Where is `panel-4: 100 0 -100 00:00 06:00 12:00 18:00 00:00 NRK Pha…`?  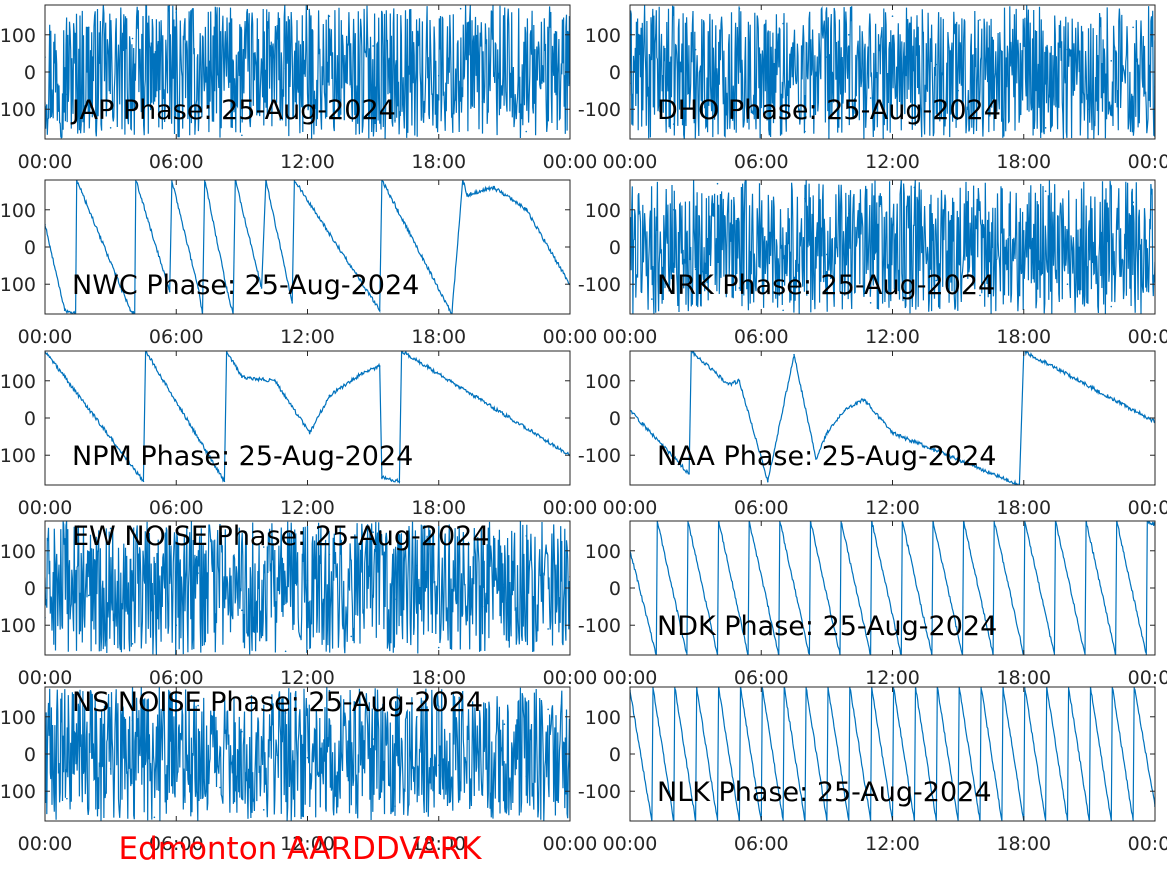 panel-4: 100 0 -100 00:00 06:00 12:00 18:00 00:00 NRK Pha… is located at coordinates (872, 263).